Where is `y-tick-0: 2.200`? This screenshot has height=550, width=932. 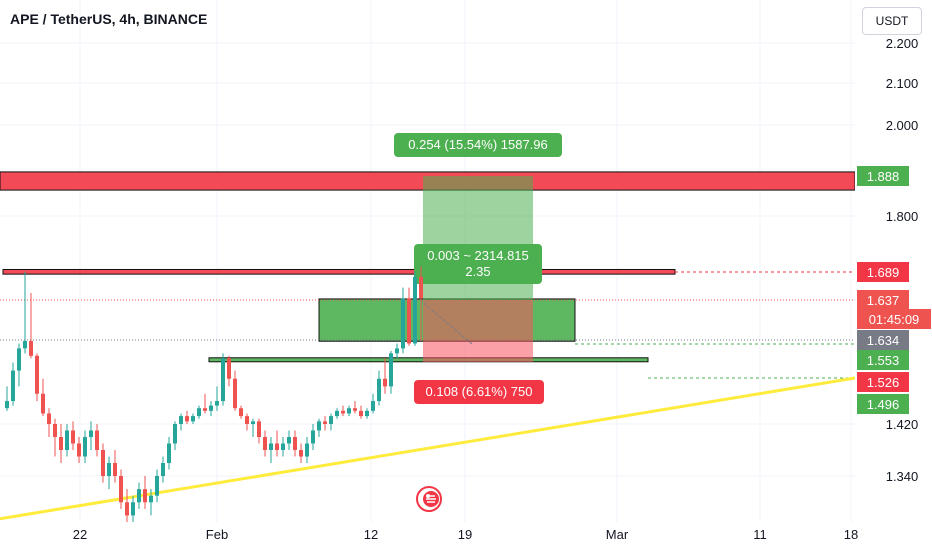 y-tick-0: 2.200 is located at coordinates (902, 43).